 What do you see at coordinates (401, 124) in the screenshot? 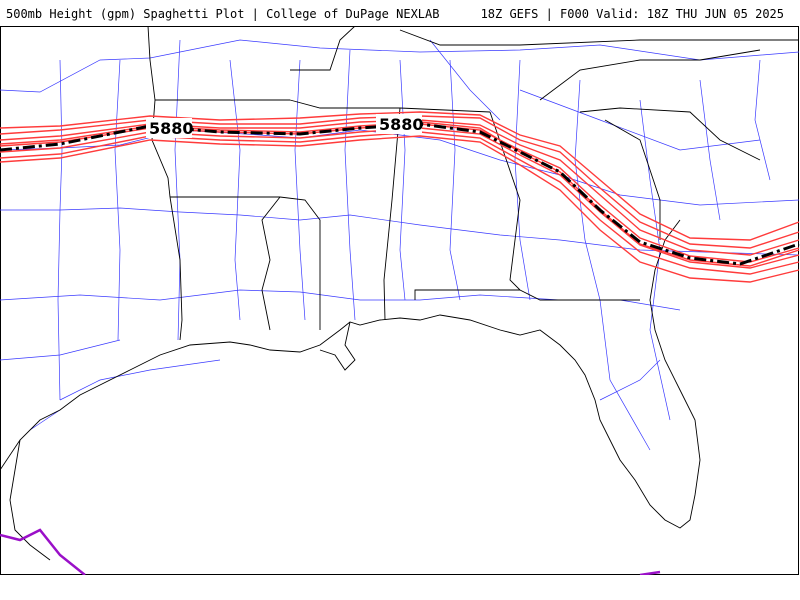
I see `contour-label-5880-east: 5880` at bounding box center [401, 124].